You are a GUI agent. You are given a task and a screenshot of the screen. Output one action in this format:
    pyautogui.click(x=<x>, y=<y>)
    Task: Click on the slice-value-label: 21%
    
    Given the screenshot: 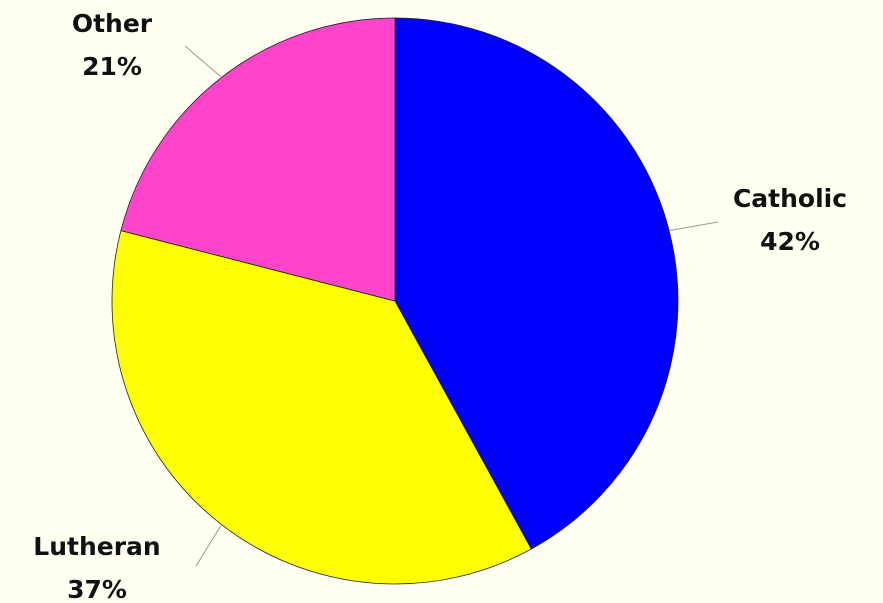 What is the action you would take?
    pyautogui.click(x=112, y=66)
    